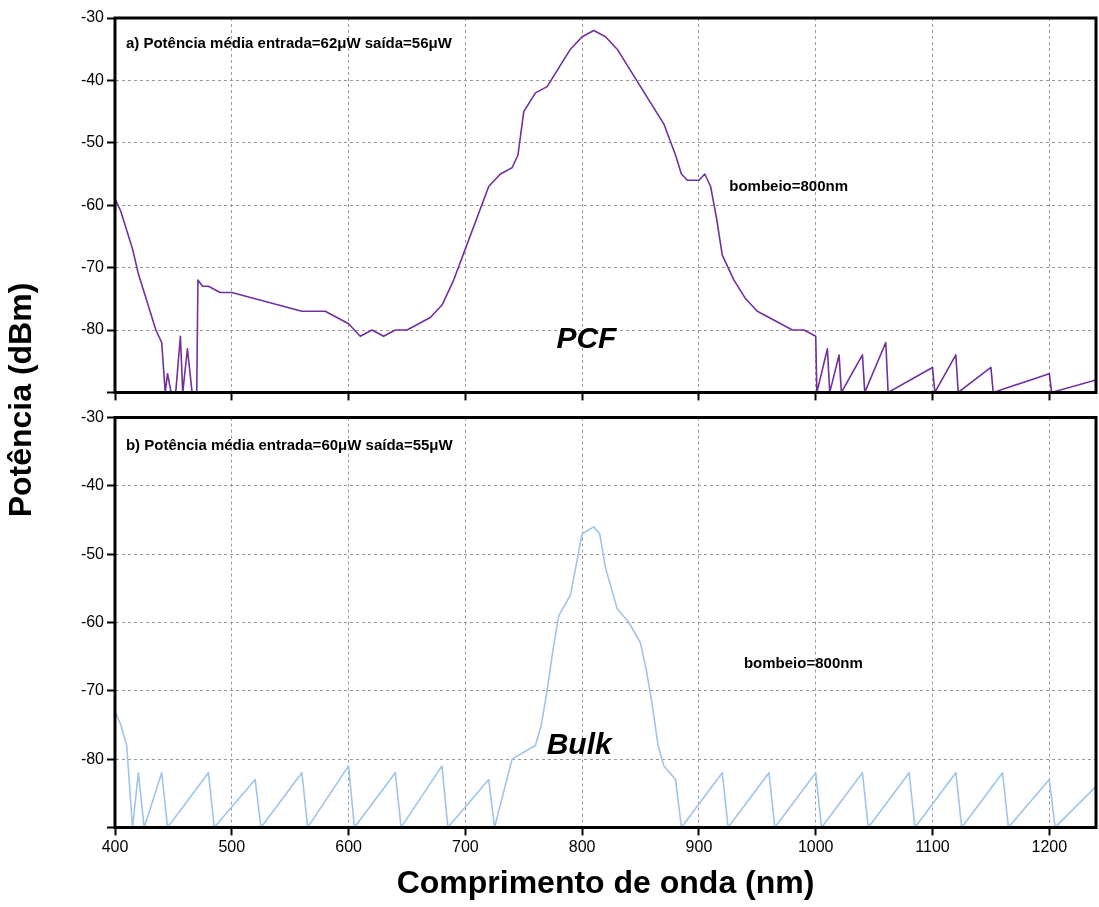 This screenshot has width=1099, height=907. What do you see at coordinates (605, 881) in the screenshot?
I see `x-axis-title: Comprimento de onda (nm)` at bounding box center [605, 881].